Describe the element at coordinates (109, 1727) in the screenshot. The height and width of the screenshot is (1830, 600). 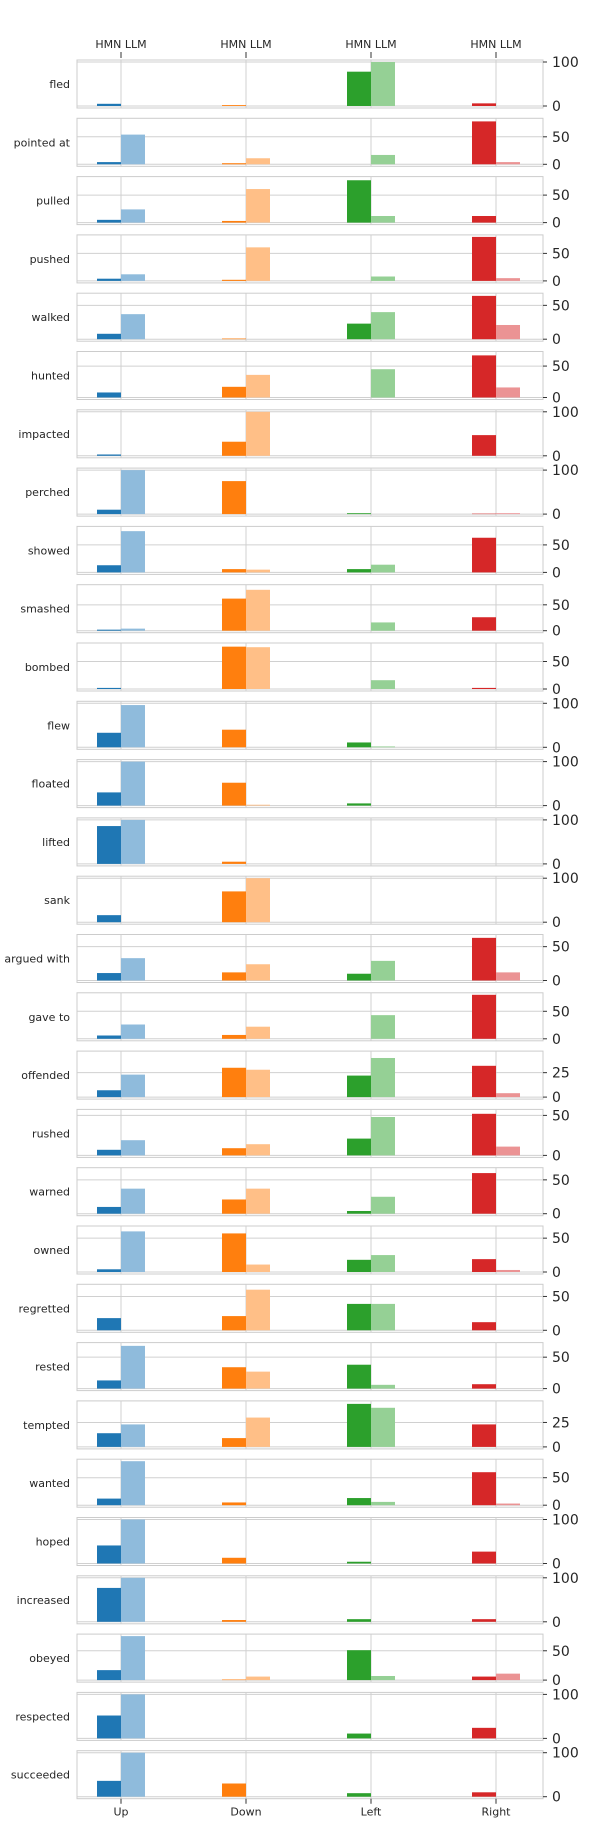
I see `bar-respected-up-hmn` at that location.